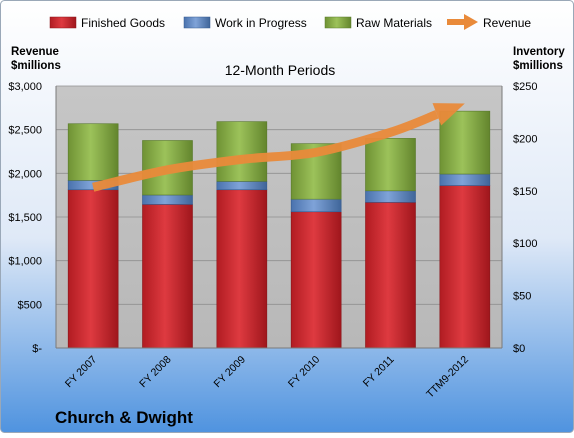  What do you see at coordinates (538, 66) in the screenshot?
I see `right-axis-label-line2: $millions` at bounding box center [538, 66].